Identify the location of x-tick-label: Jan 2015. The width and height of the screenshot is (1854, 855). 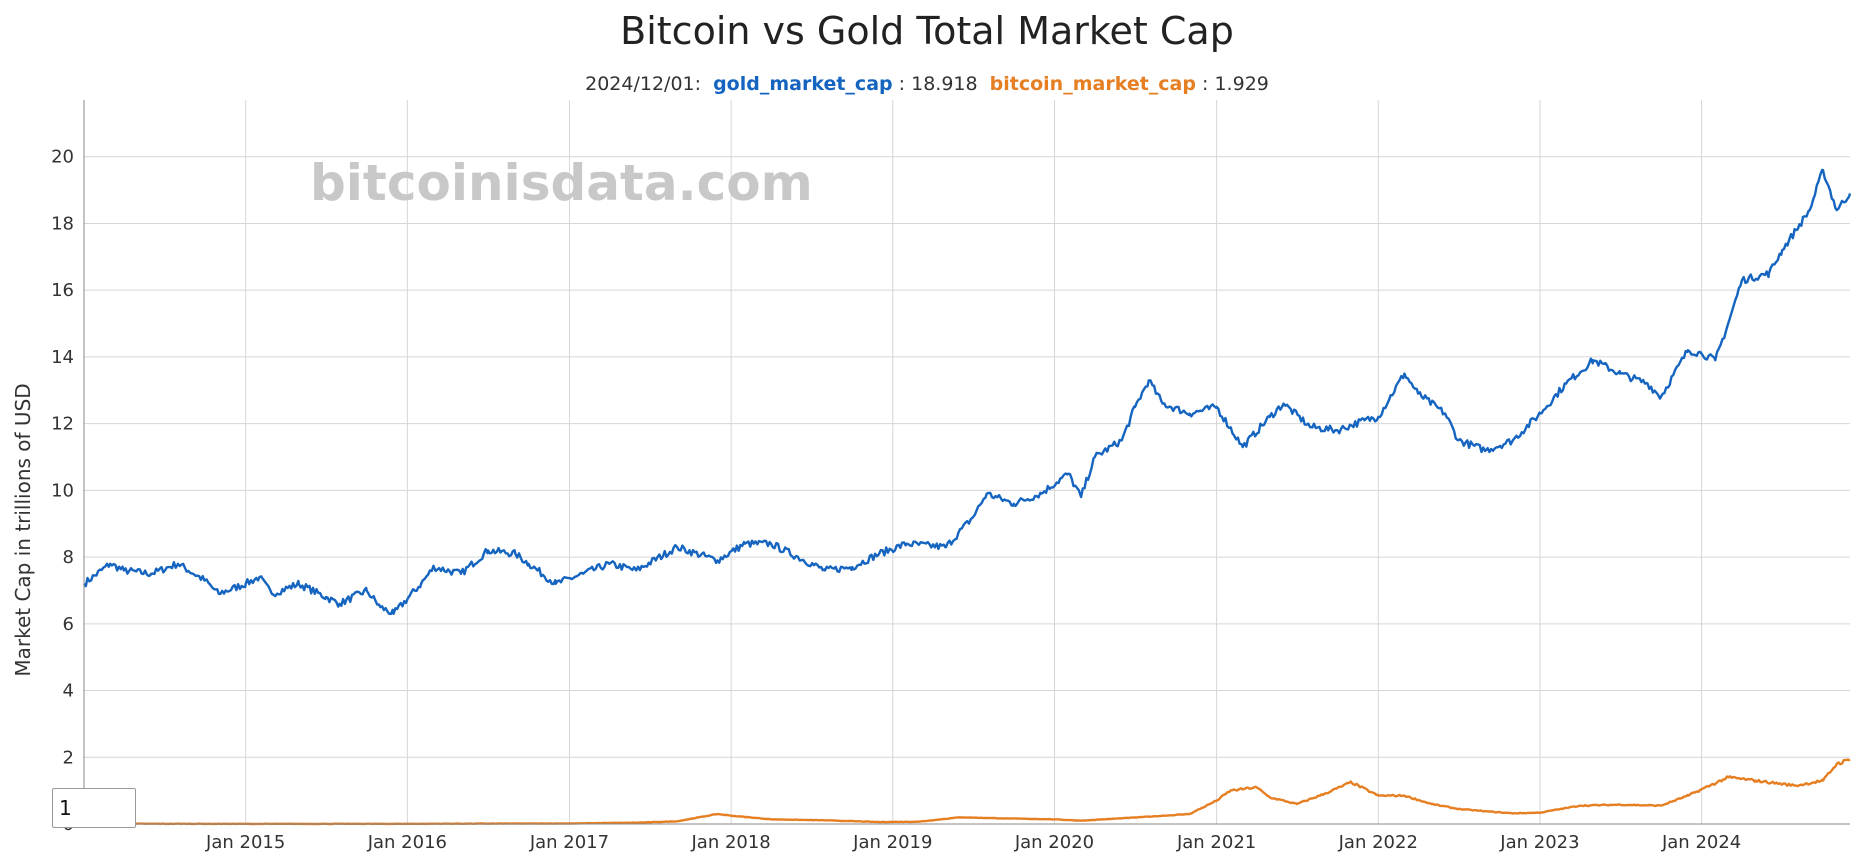
(245, 842).